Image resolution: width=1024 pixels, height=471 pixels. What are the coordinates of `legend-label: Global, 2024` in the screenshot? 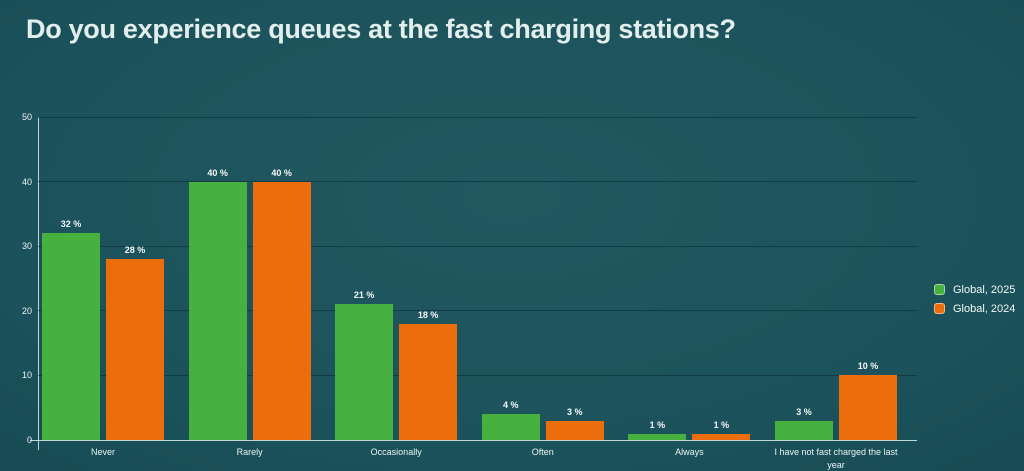 It's located at (984, 308).